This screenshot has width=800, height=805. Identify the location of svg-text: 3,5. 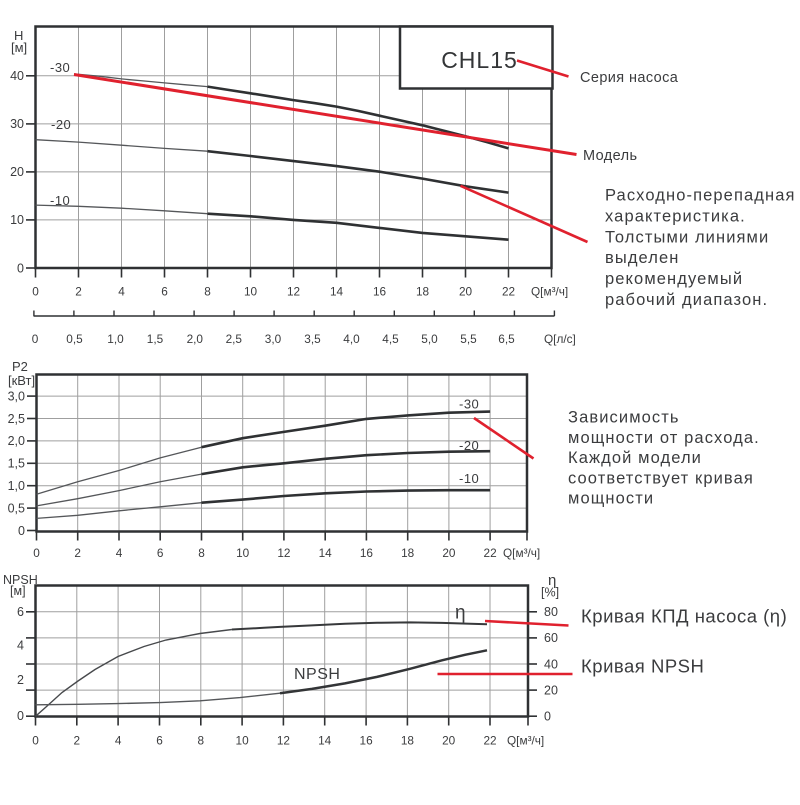
(312, 339).